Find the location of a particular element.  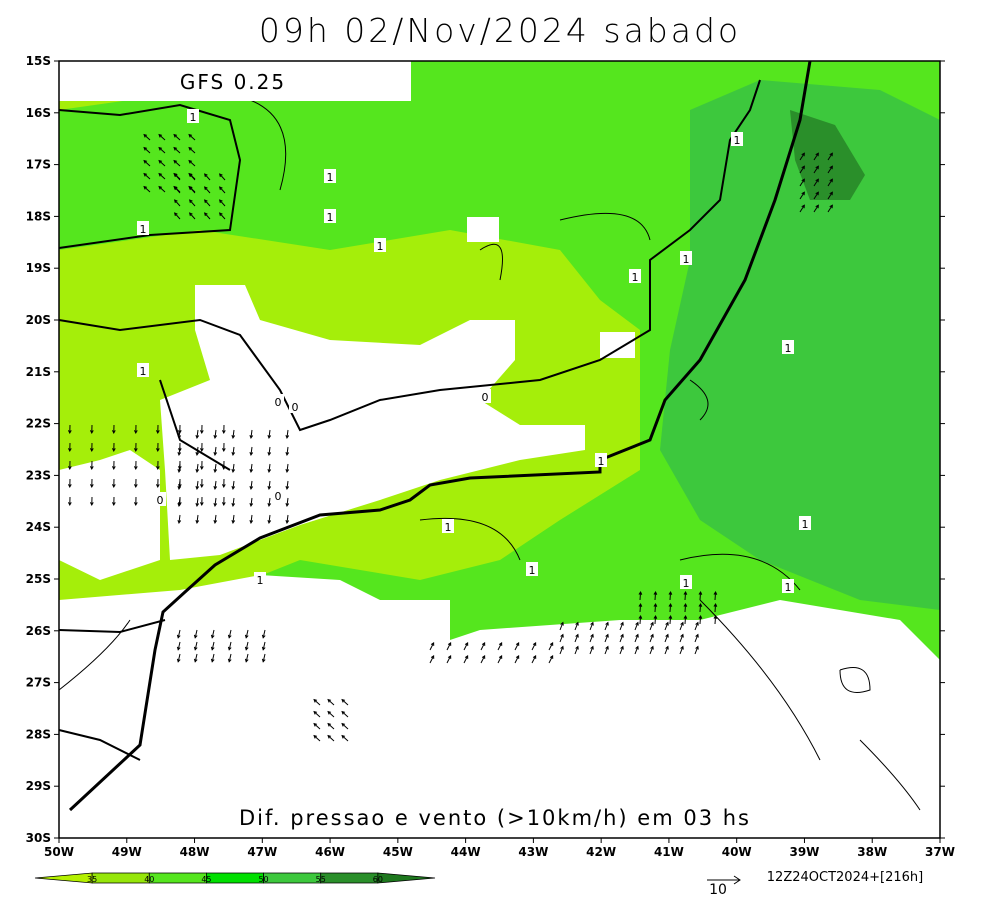

lon-label: 48W is located at coordinates (195, 852).